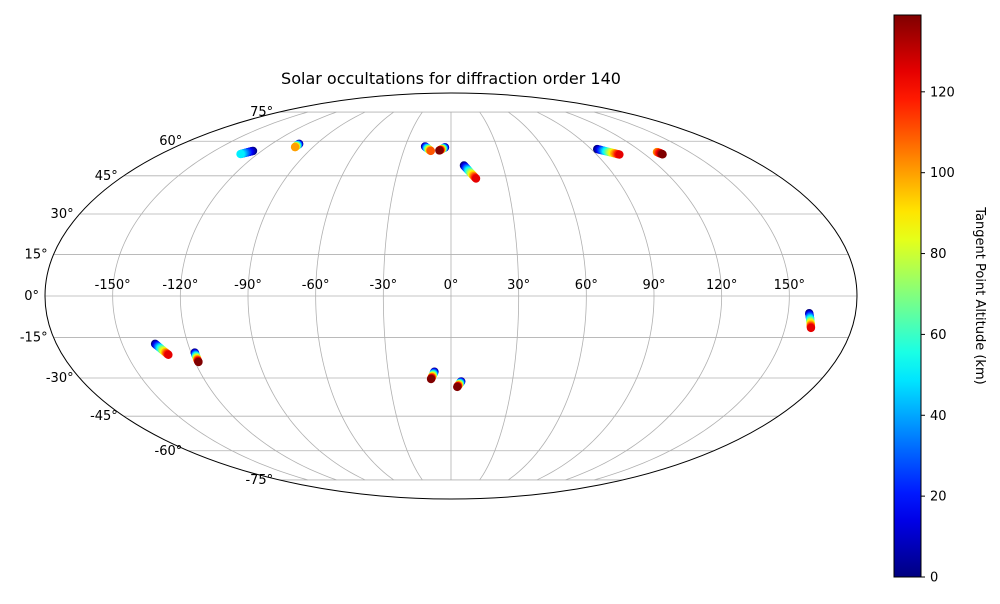 Image resolution: width=1000 pixels, height=604 pixels. I want to click on colorbar-tick-label: 20, so click(938, 497).